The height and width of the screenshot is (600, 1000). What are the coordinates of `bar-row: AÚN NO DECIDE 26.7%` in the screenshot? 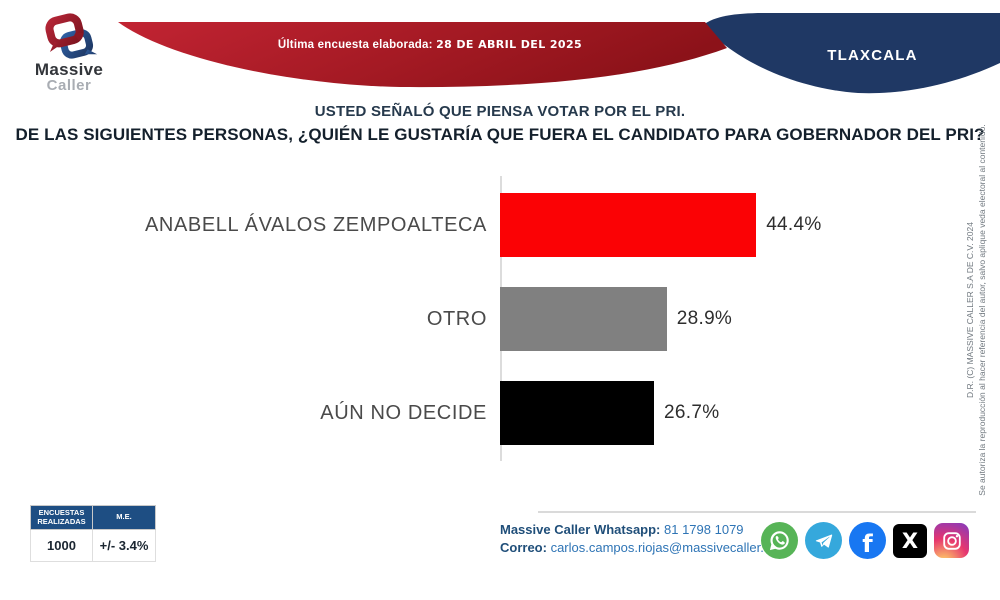 It's located at (500, 413).